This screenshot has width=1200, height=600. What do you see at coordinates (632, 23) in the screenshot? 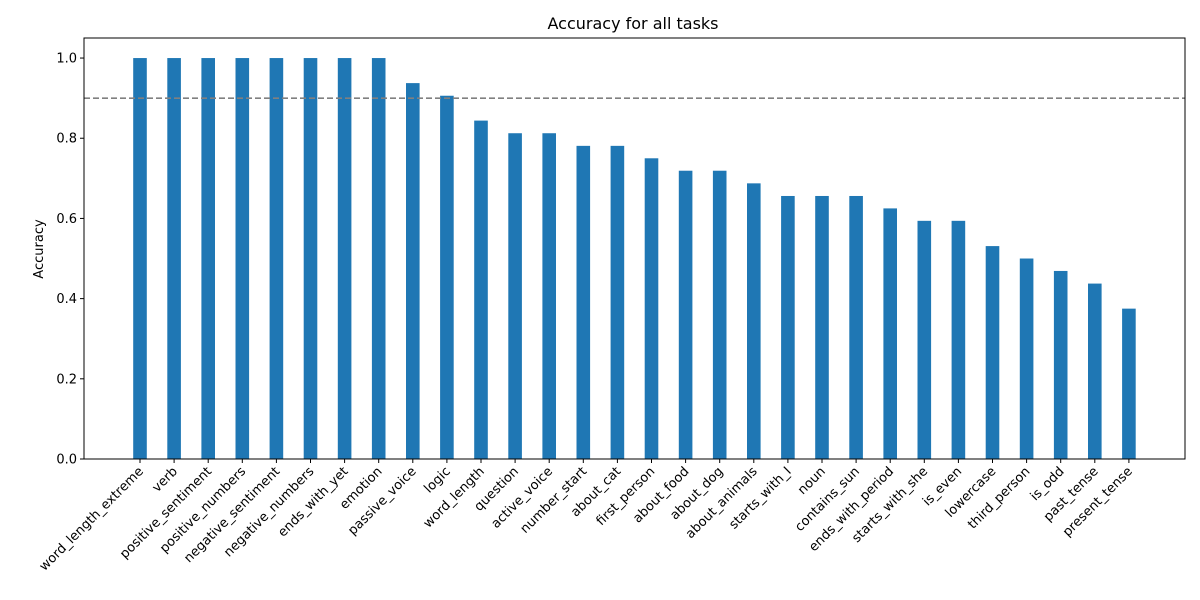
I see `chart-title: Accuracy for all tasks` at bounding box center [632, 23].